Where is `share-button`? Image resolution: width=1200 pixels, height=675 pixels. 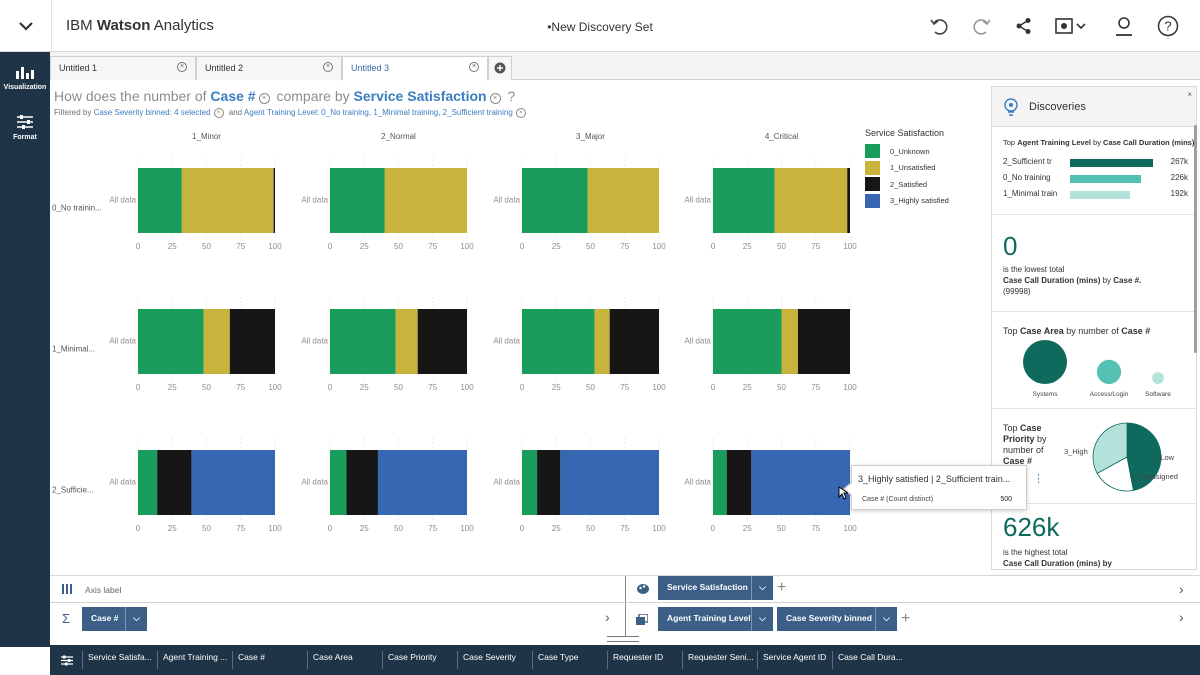
share-button is located at coordinates (1024, 26).